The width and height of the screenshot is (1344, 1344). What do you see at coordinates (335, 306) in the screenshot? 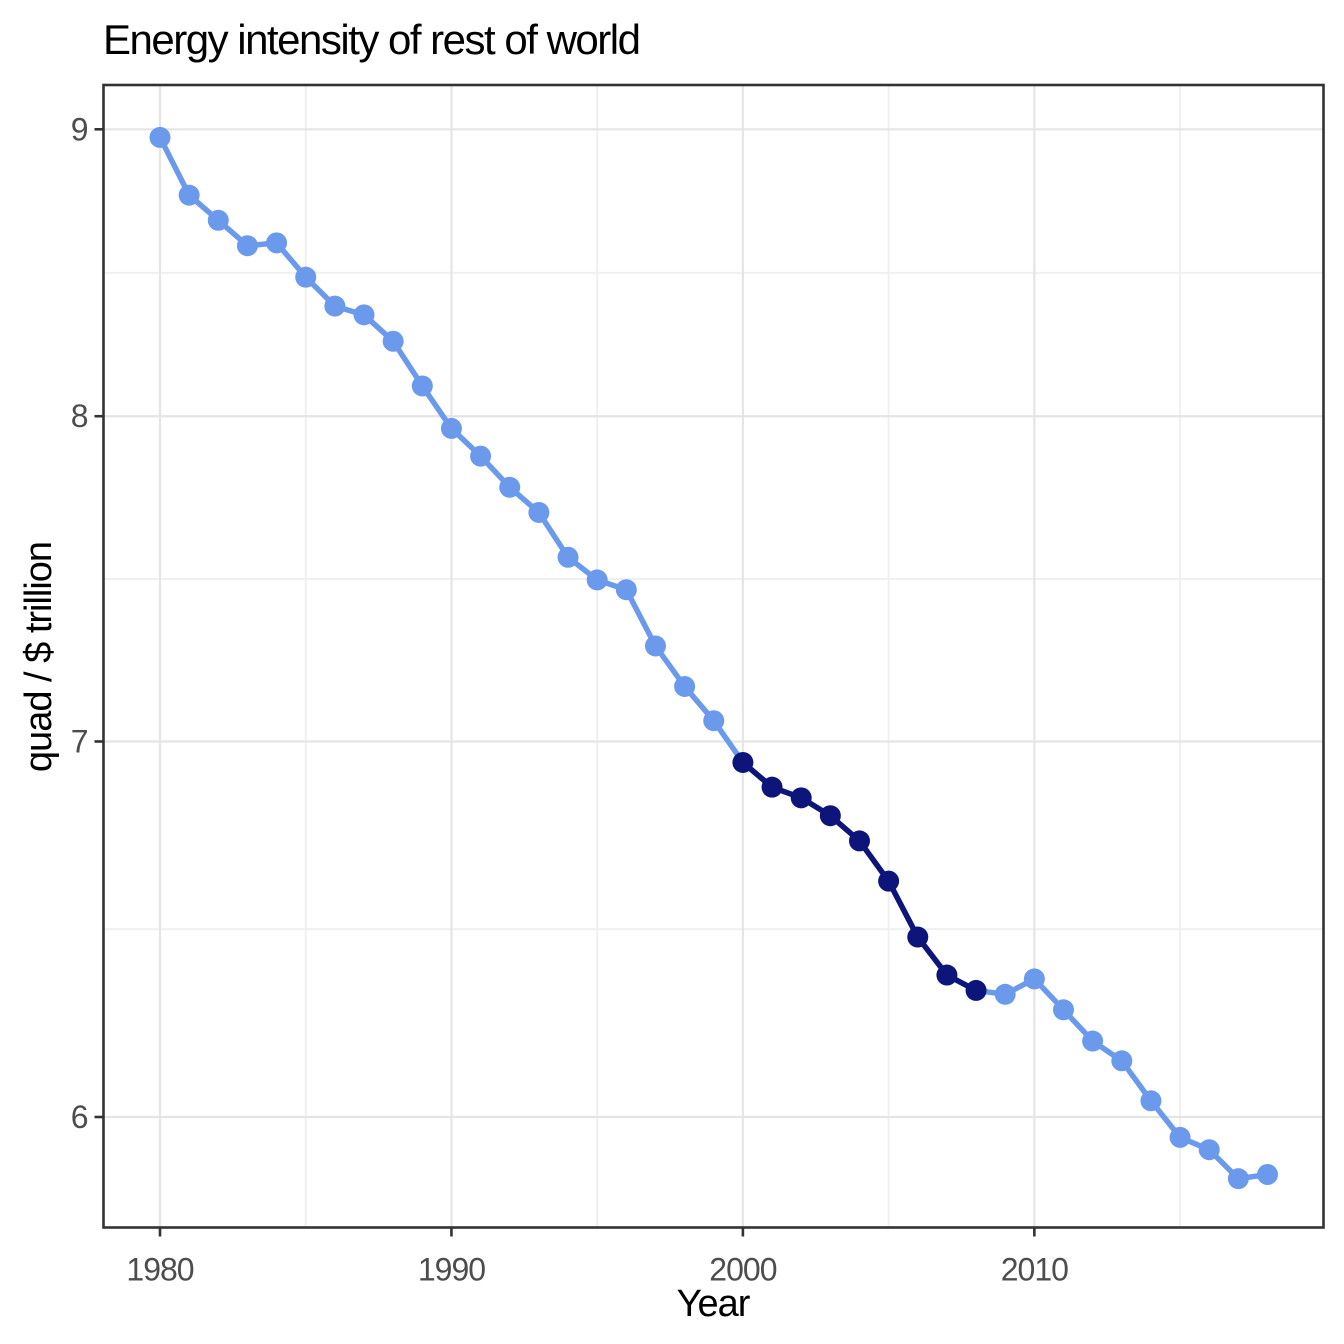
I see `point-1986` at bounding box center [335, 306].